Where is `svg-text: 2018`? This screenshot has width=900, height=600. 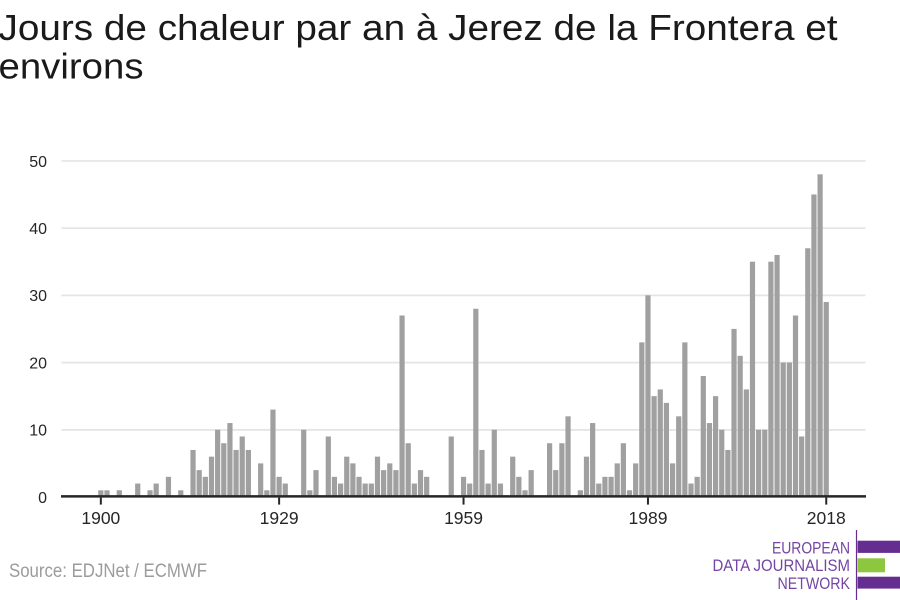
svg-text: 2018 is located at coordinates (826, 518).